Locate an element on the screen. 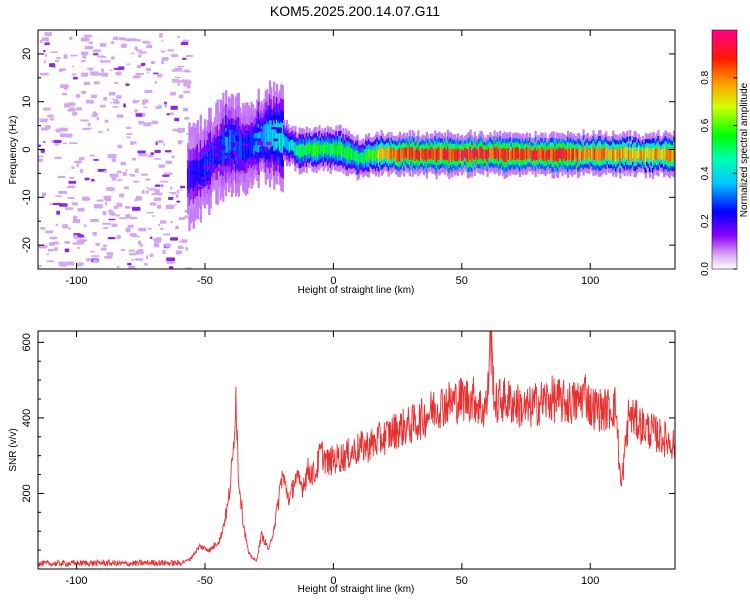 The height and width of the screenshot is (600, 750). colorbar-ticks: 0.0 0.2 0.4 0.6 0.8 is located at coordinates (718, 173).